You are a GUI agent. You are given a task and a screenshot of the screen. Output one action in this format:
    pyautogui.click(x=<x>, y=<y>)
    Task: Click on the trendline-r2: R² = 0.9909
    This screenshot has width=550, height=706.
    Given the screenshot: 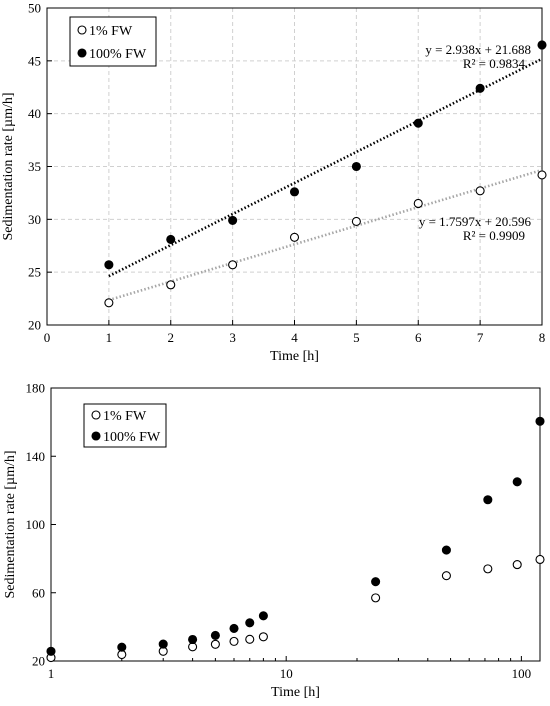 What is the action you would take?
    pyautogui.click(x=494, y=235)
    